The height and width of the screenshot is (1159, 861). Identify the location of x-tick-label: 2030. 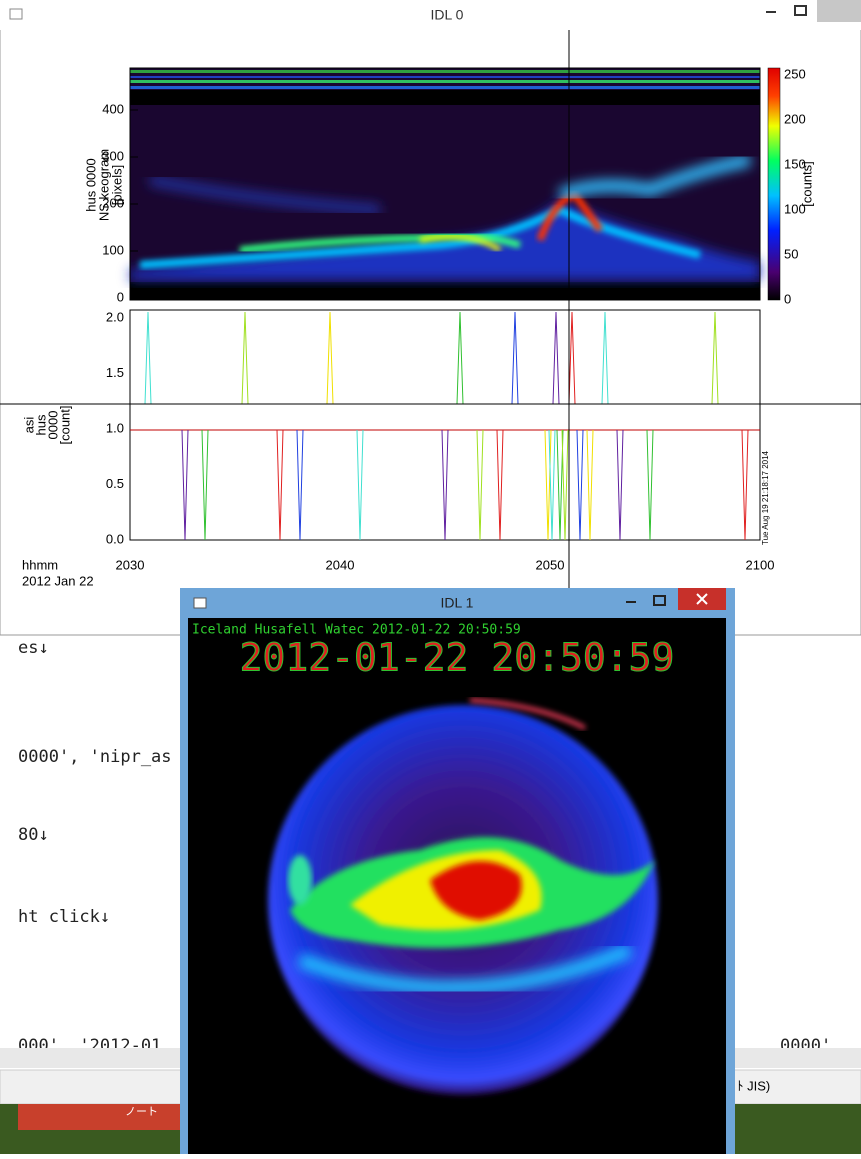
(130, 564).